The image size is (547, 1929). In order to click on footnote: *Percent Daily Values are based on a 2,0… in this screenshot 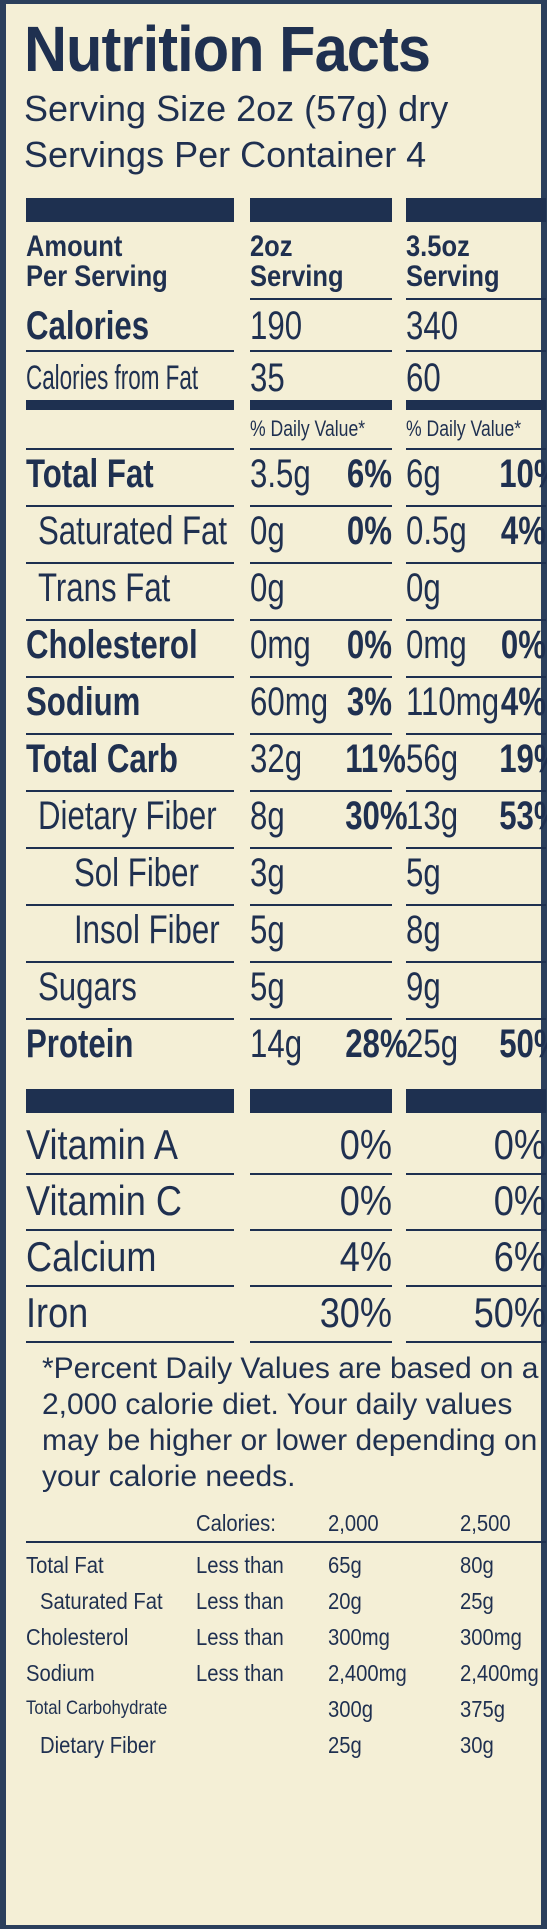, I will do `click(290, 1422)`.